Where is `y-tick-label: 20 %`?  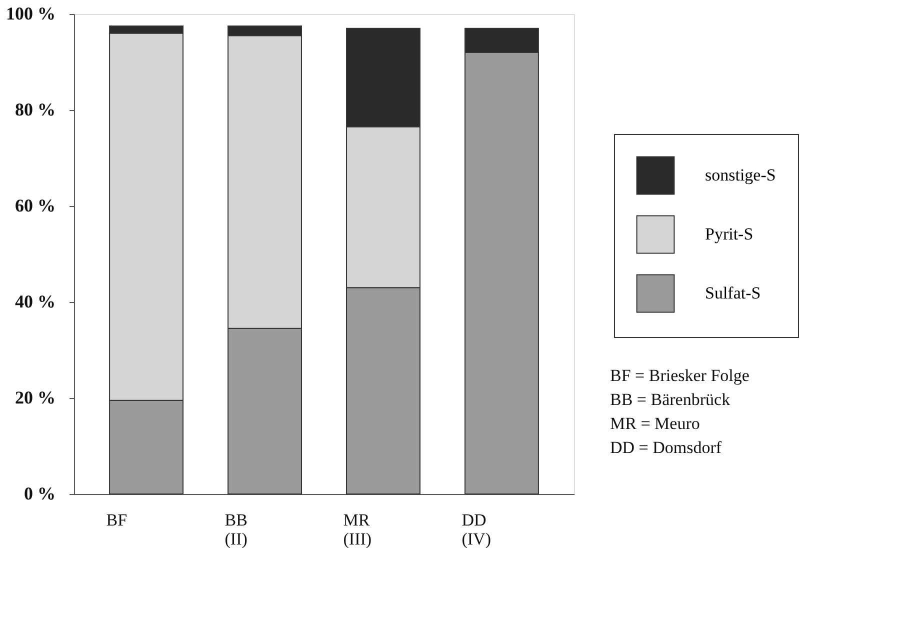 y-tick-label: 20 % is located at coordinates (35, 398).